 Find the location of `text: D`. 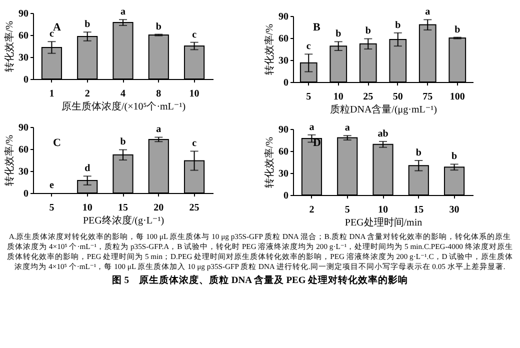

text: D is located at coordinates (317, 143).